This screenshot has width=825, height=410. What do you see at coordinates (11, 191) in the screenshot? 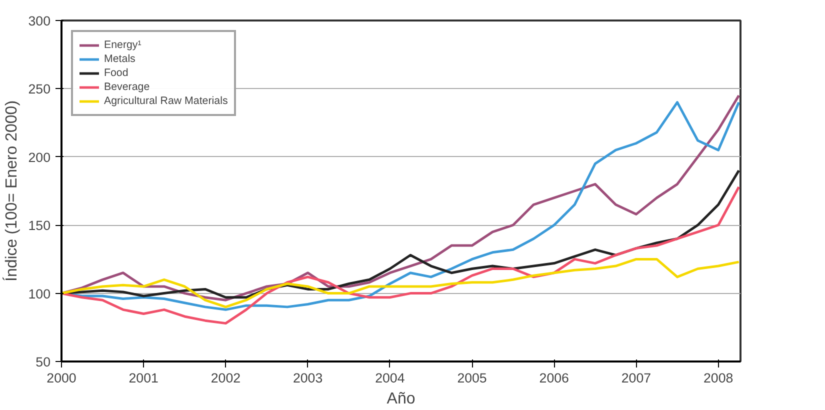
I see `y-axis-title: Índice (100= Enero 2000)` at bounding box center [11, 191].